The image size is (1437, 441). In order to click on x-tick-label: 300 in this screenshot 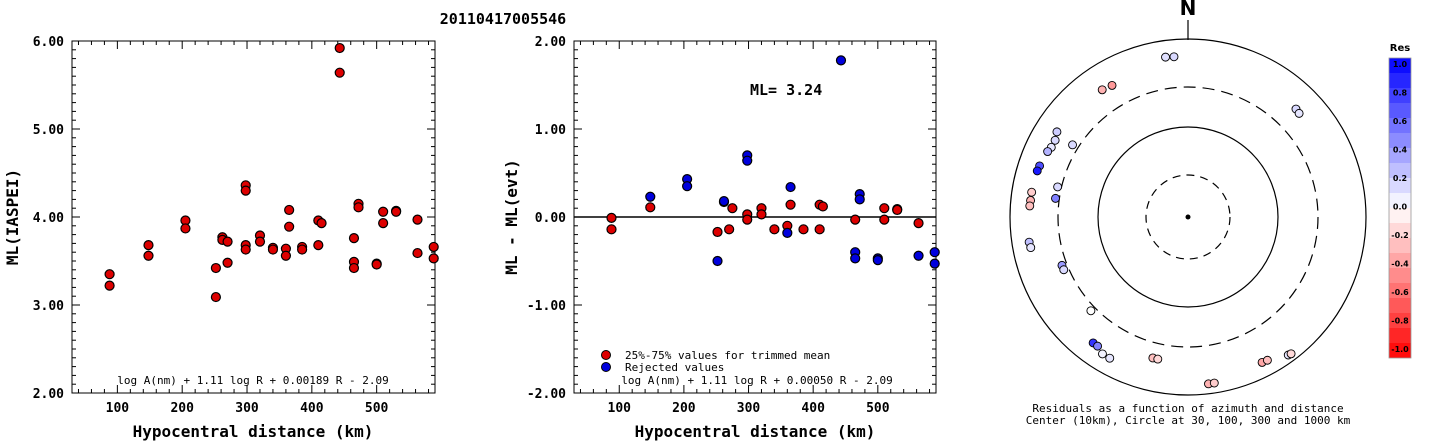, I will do `click(749, 408)`.